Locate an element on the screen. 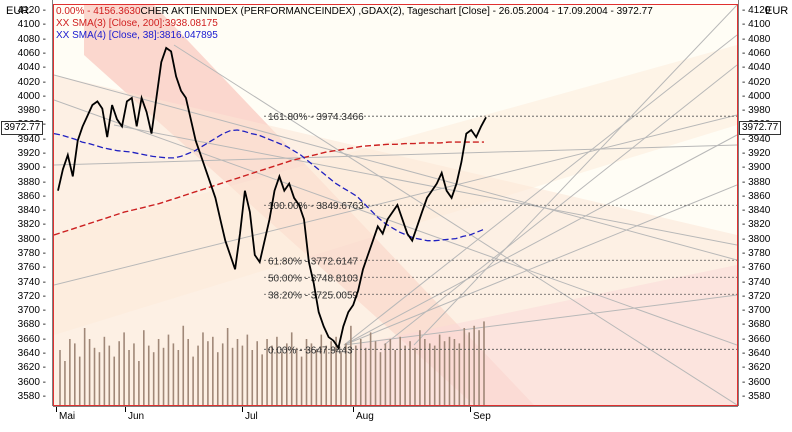  left-tick-label: 3840 - is located at coordinates (31, 211).